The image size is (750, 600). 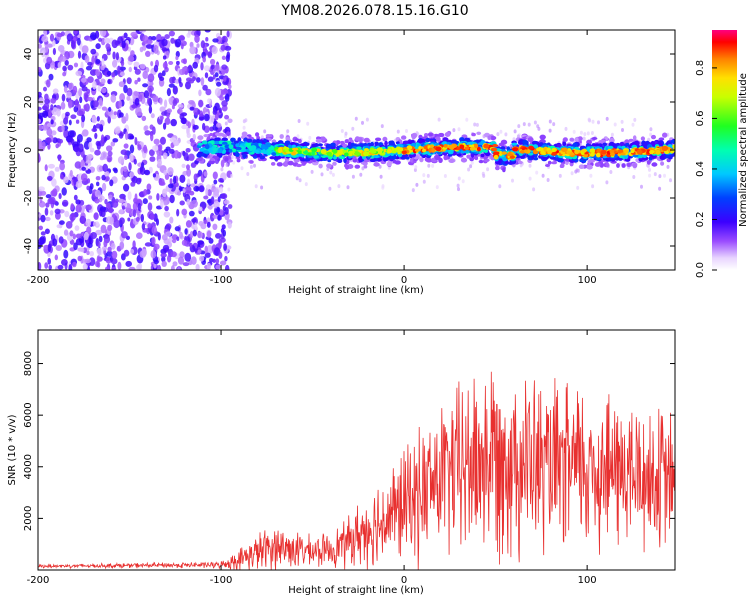 What do you see at coordinates (12, 150) in the screenshot?
I see `spectrogram-y-label: Frequency (Hz)` at bounding box center [12, 150].